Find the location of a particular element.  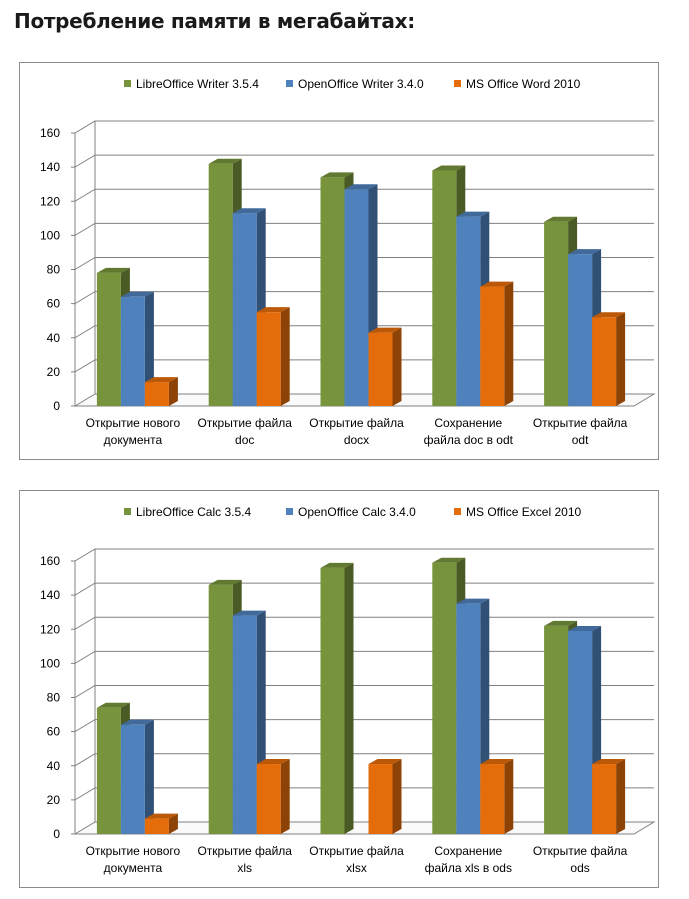

x-tick-label: файла xls в ods is located at coordinates (468, 868).